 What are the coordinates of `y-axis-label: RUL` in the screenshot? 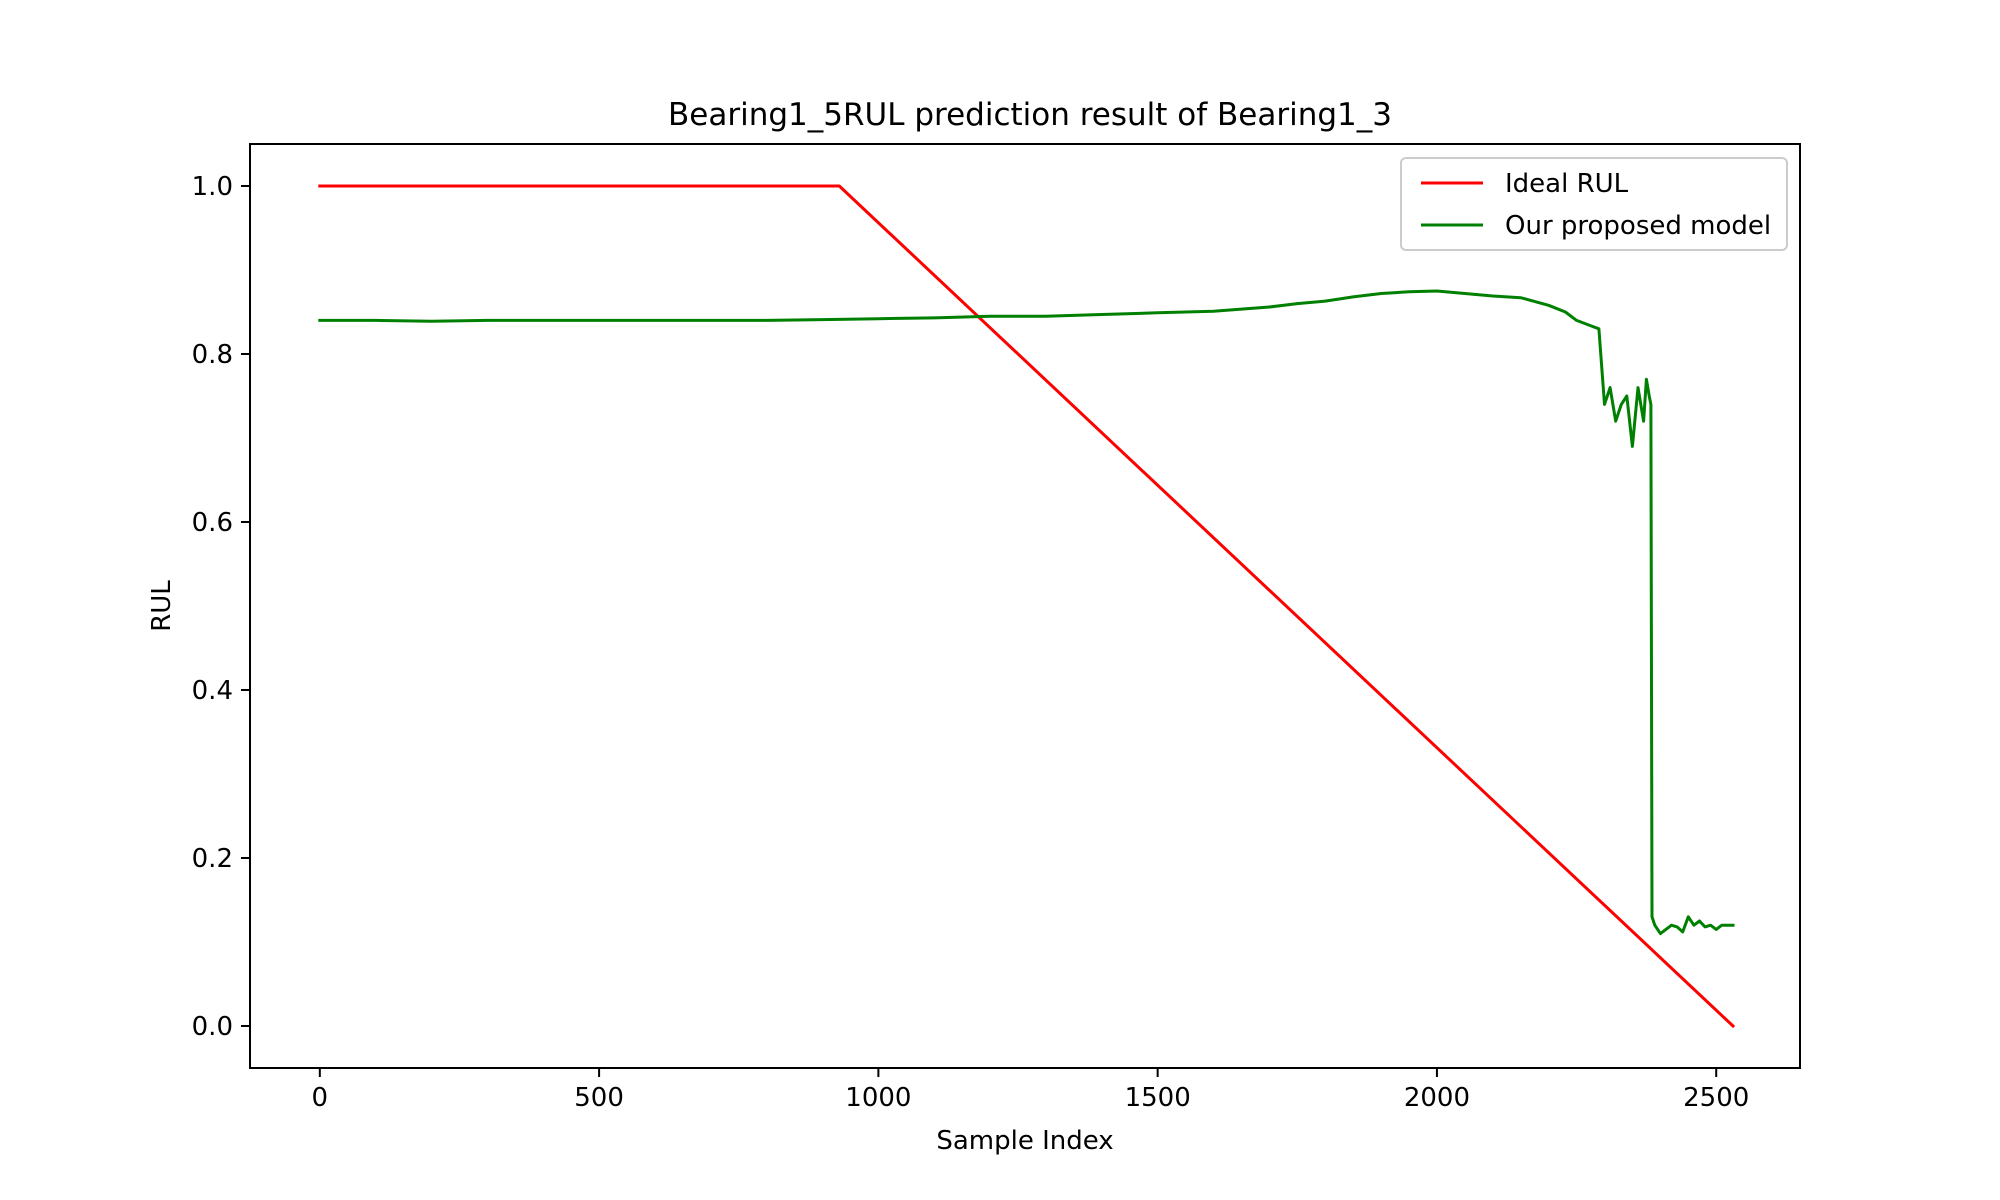 It's located at (162, 606).